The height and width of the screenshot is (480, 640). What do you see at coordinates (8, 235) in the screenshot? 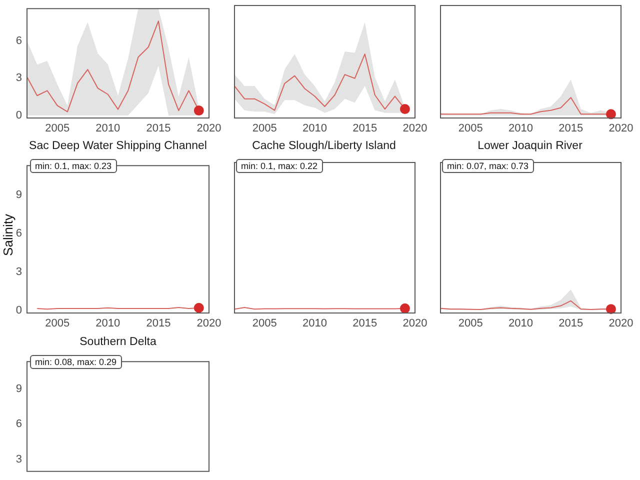
I see `y-axis-title: Salinity` at bounding box center [8, 235].